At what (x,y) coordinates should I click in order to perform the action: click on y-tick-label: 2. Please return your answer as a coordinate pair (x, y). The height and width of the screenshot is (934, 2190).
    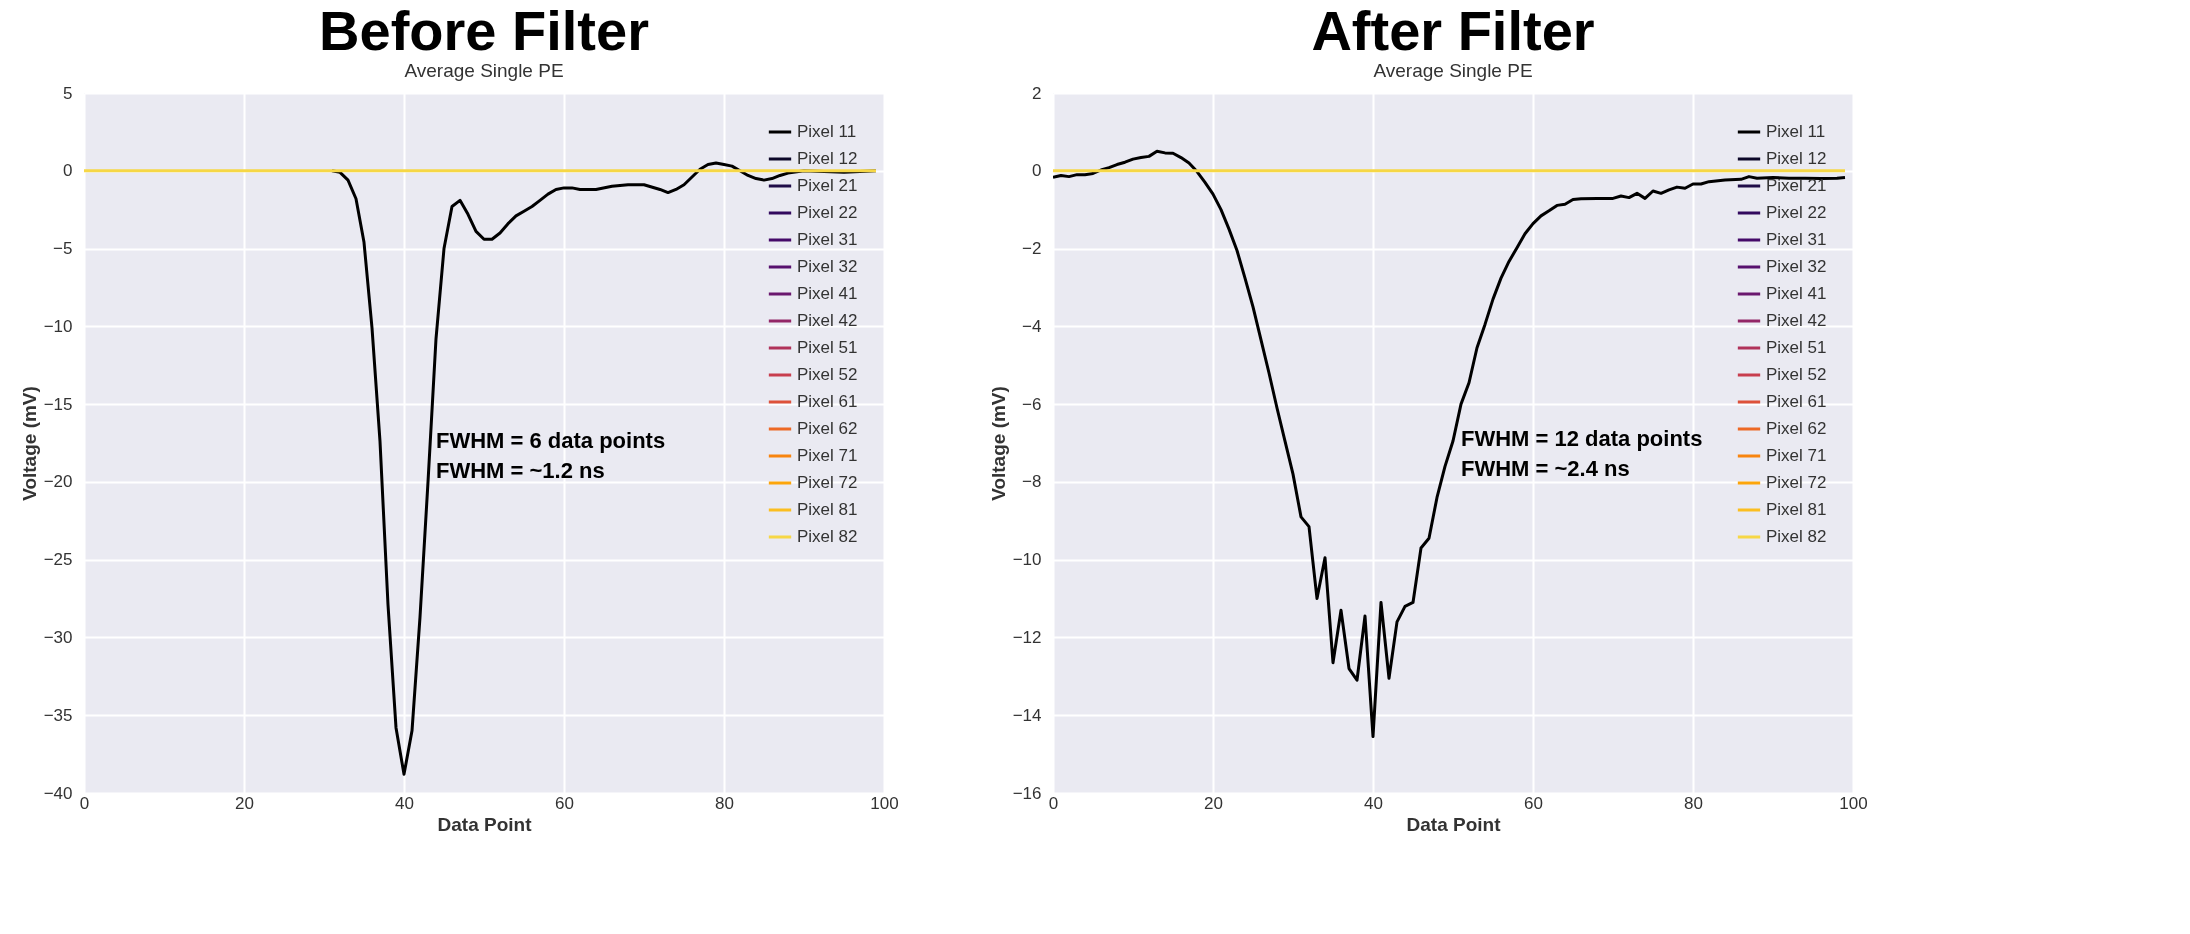
    Looking at the image, I should click on (1037, 93).